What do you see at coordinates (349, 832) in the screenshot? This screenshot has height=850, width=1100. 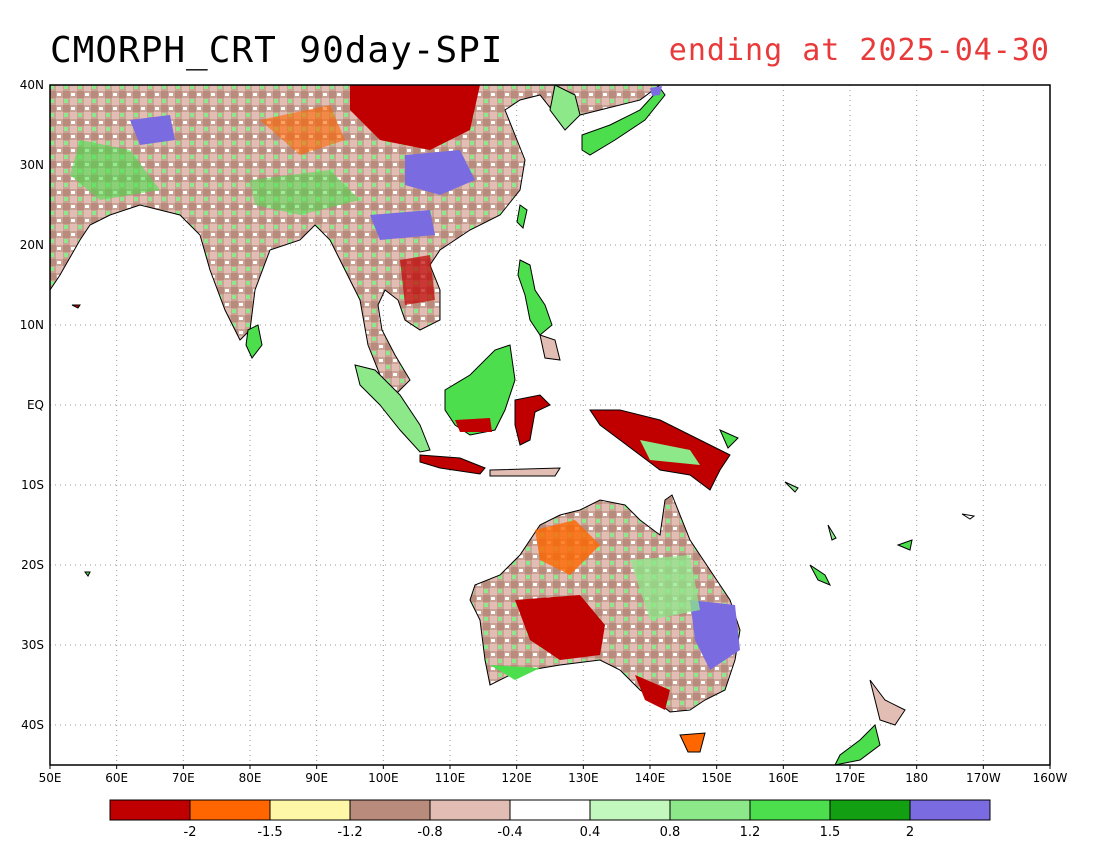 I see `legend-label: -1.2` at bounding box center [349, 832].